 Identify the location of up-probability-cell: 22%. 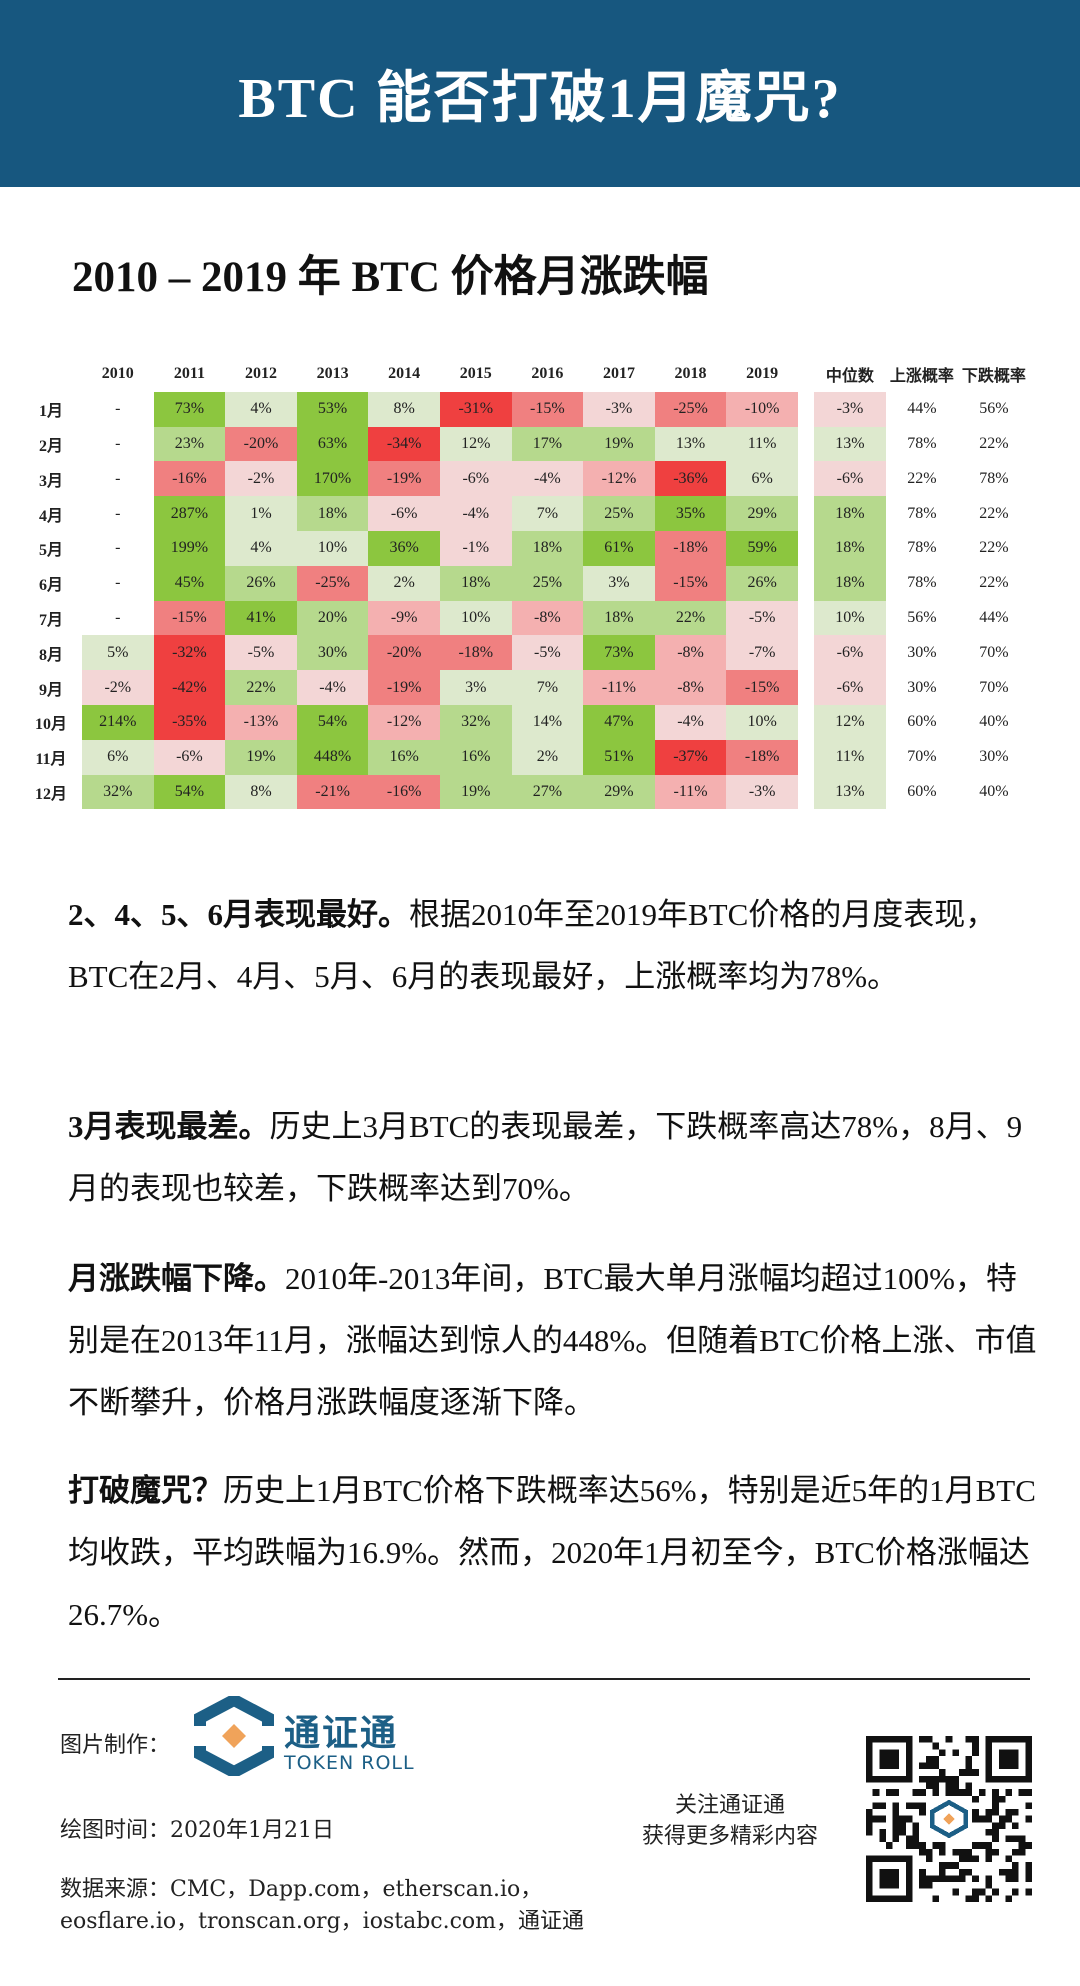
(921, 479).